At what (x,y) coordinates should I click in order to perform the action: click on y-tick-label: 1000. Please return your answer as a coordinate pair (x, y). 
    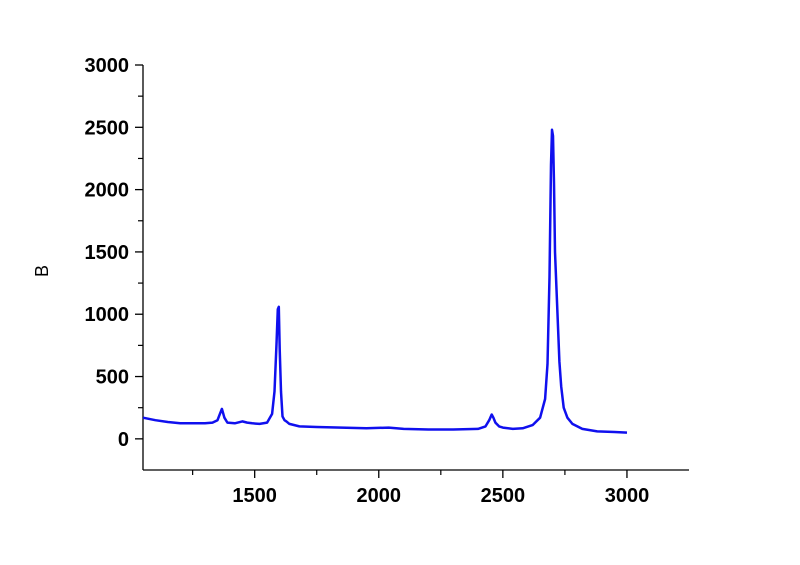
    Looking at the image, I should click on (107, 315).